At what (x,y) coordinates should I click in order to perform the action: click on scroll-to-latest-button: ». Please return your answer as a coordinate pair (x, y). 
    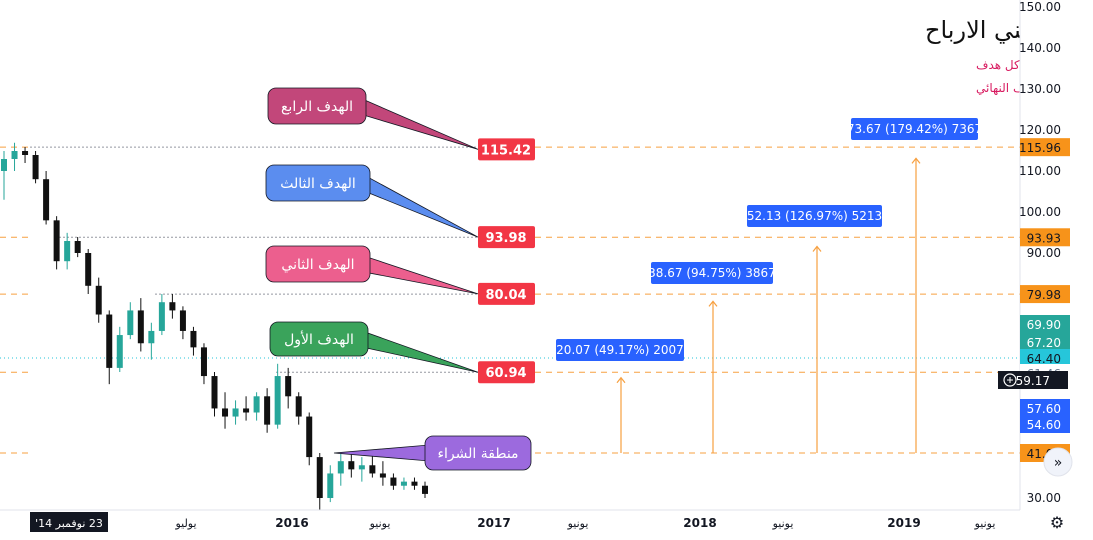
    Looking at the image, I should click on (1058, 462).